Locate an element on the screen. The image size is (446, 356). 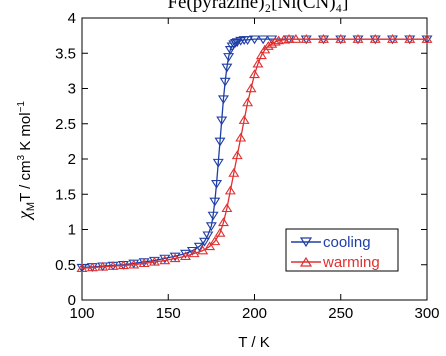
y-tick-label: 1 is located at coordinates (72, 230).